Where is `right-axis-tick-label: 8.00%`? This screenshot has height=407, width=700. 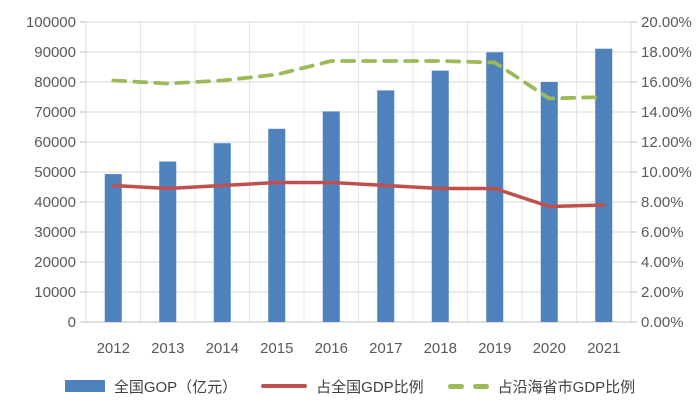
right-axis-tick-label: 8.00% is located at coordinates (662, 202).